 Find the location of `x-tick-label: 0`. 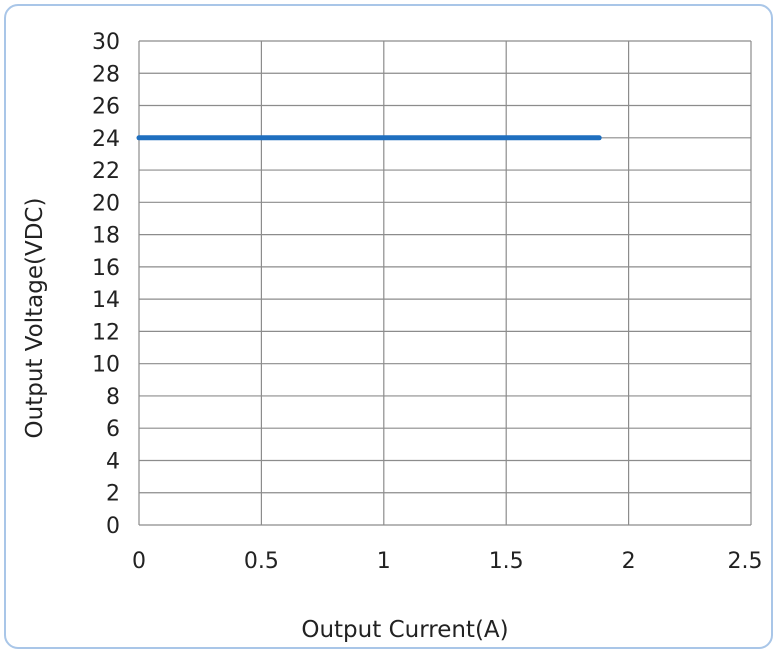

x-tick-label: 0 is located at coordinates (139, 561).